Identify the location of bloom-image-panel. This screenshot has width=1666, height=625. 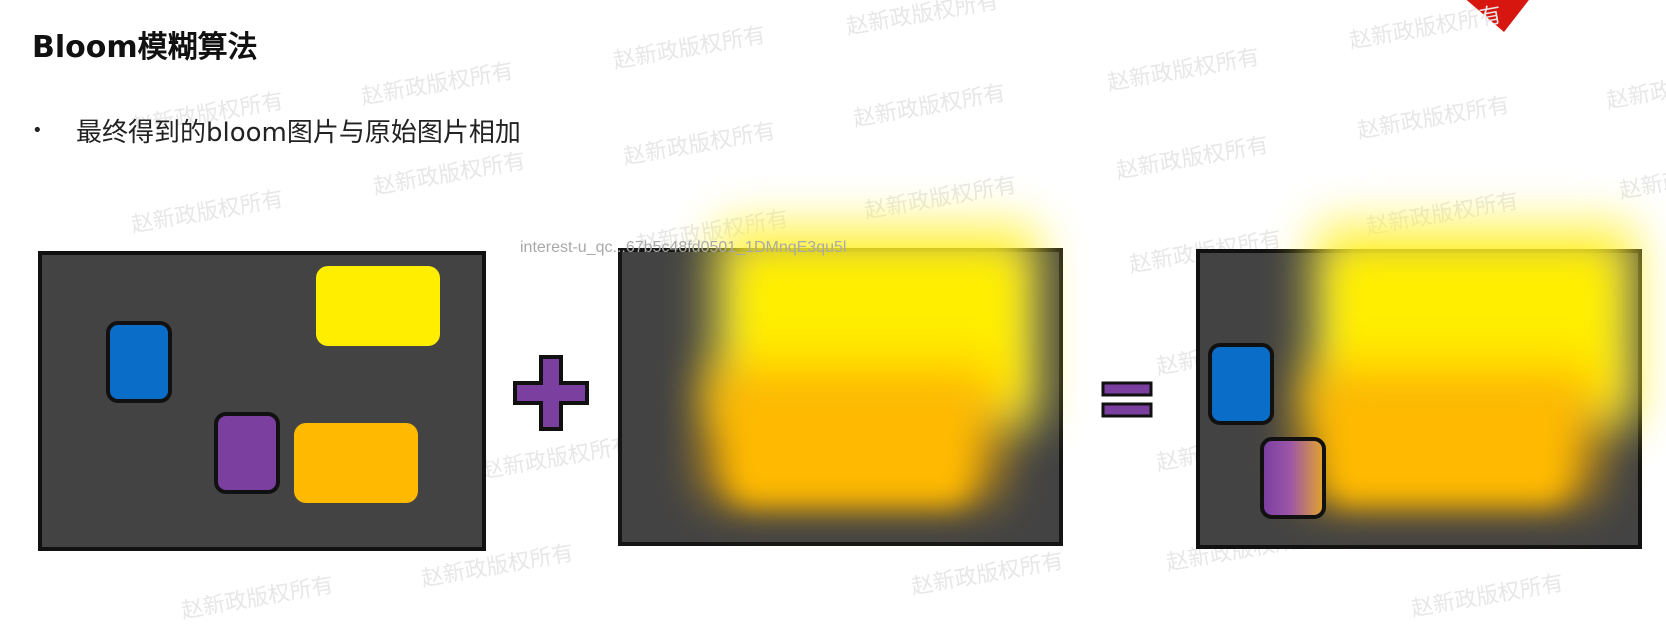
(840, 384).